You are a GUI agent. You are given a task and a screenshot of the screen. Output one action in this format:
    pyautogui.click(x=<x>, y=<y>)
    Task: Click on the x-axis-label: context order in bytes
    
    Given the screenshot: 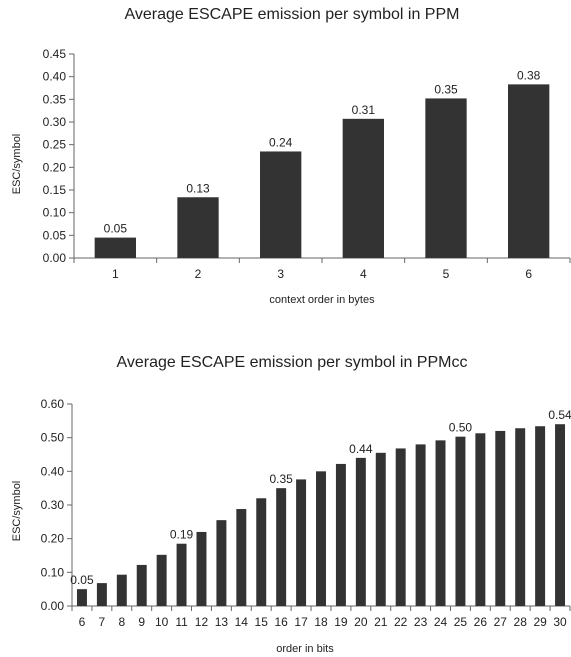 What is the action you would take?
    pyautogui.click(x=322, y=300)
    